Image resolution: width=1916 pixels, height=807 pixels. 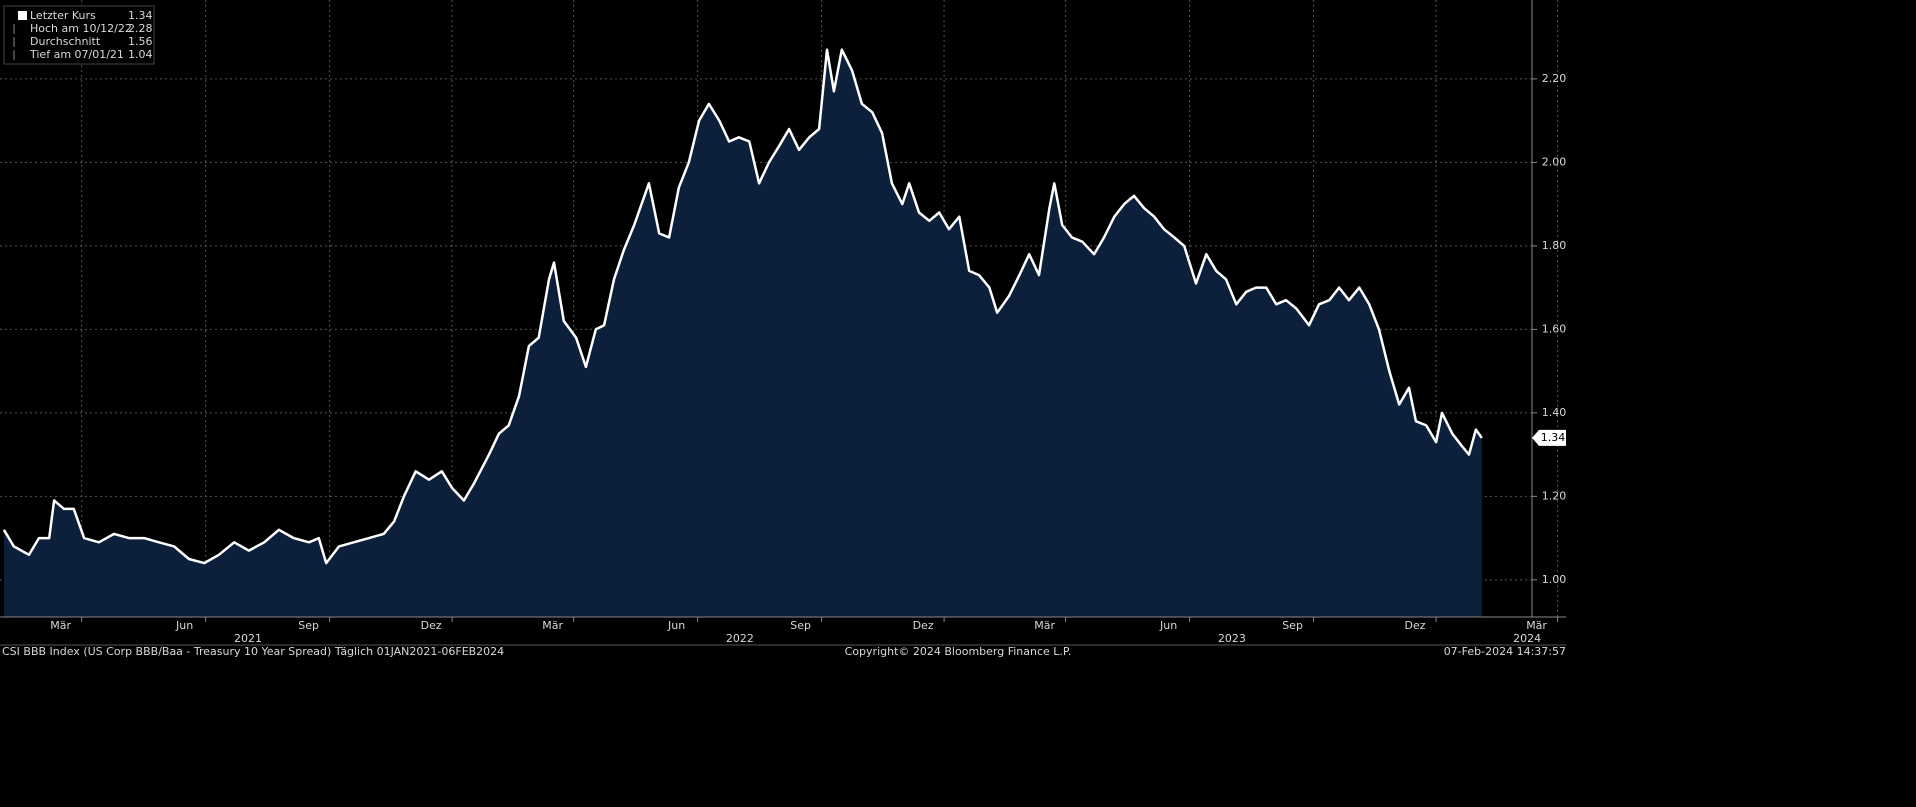 What do you see at coordinates (140, 15) in the screenshot?
I see `legend-value: 1.34` at bounding box center [140, 15].